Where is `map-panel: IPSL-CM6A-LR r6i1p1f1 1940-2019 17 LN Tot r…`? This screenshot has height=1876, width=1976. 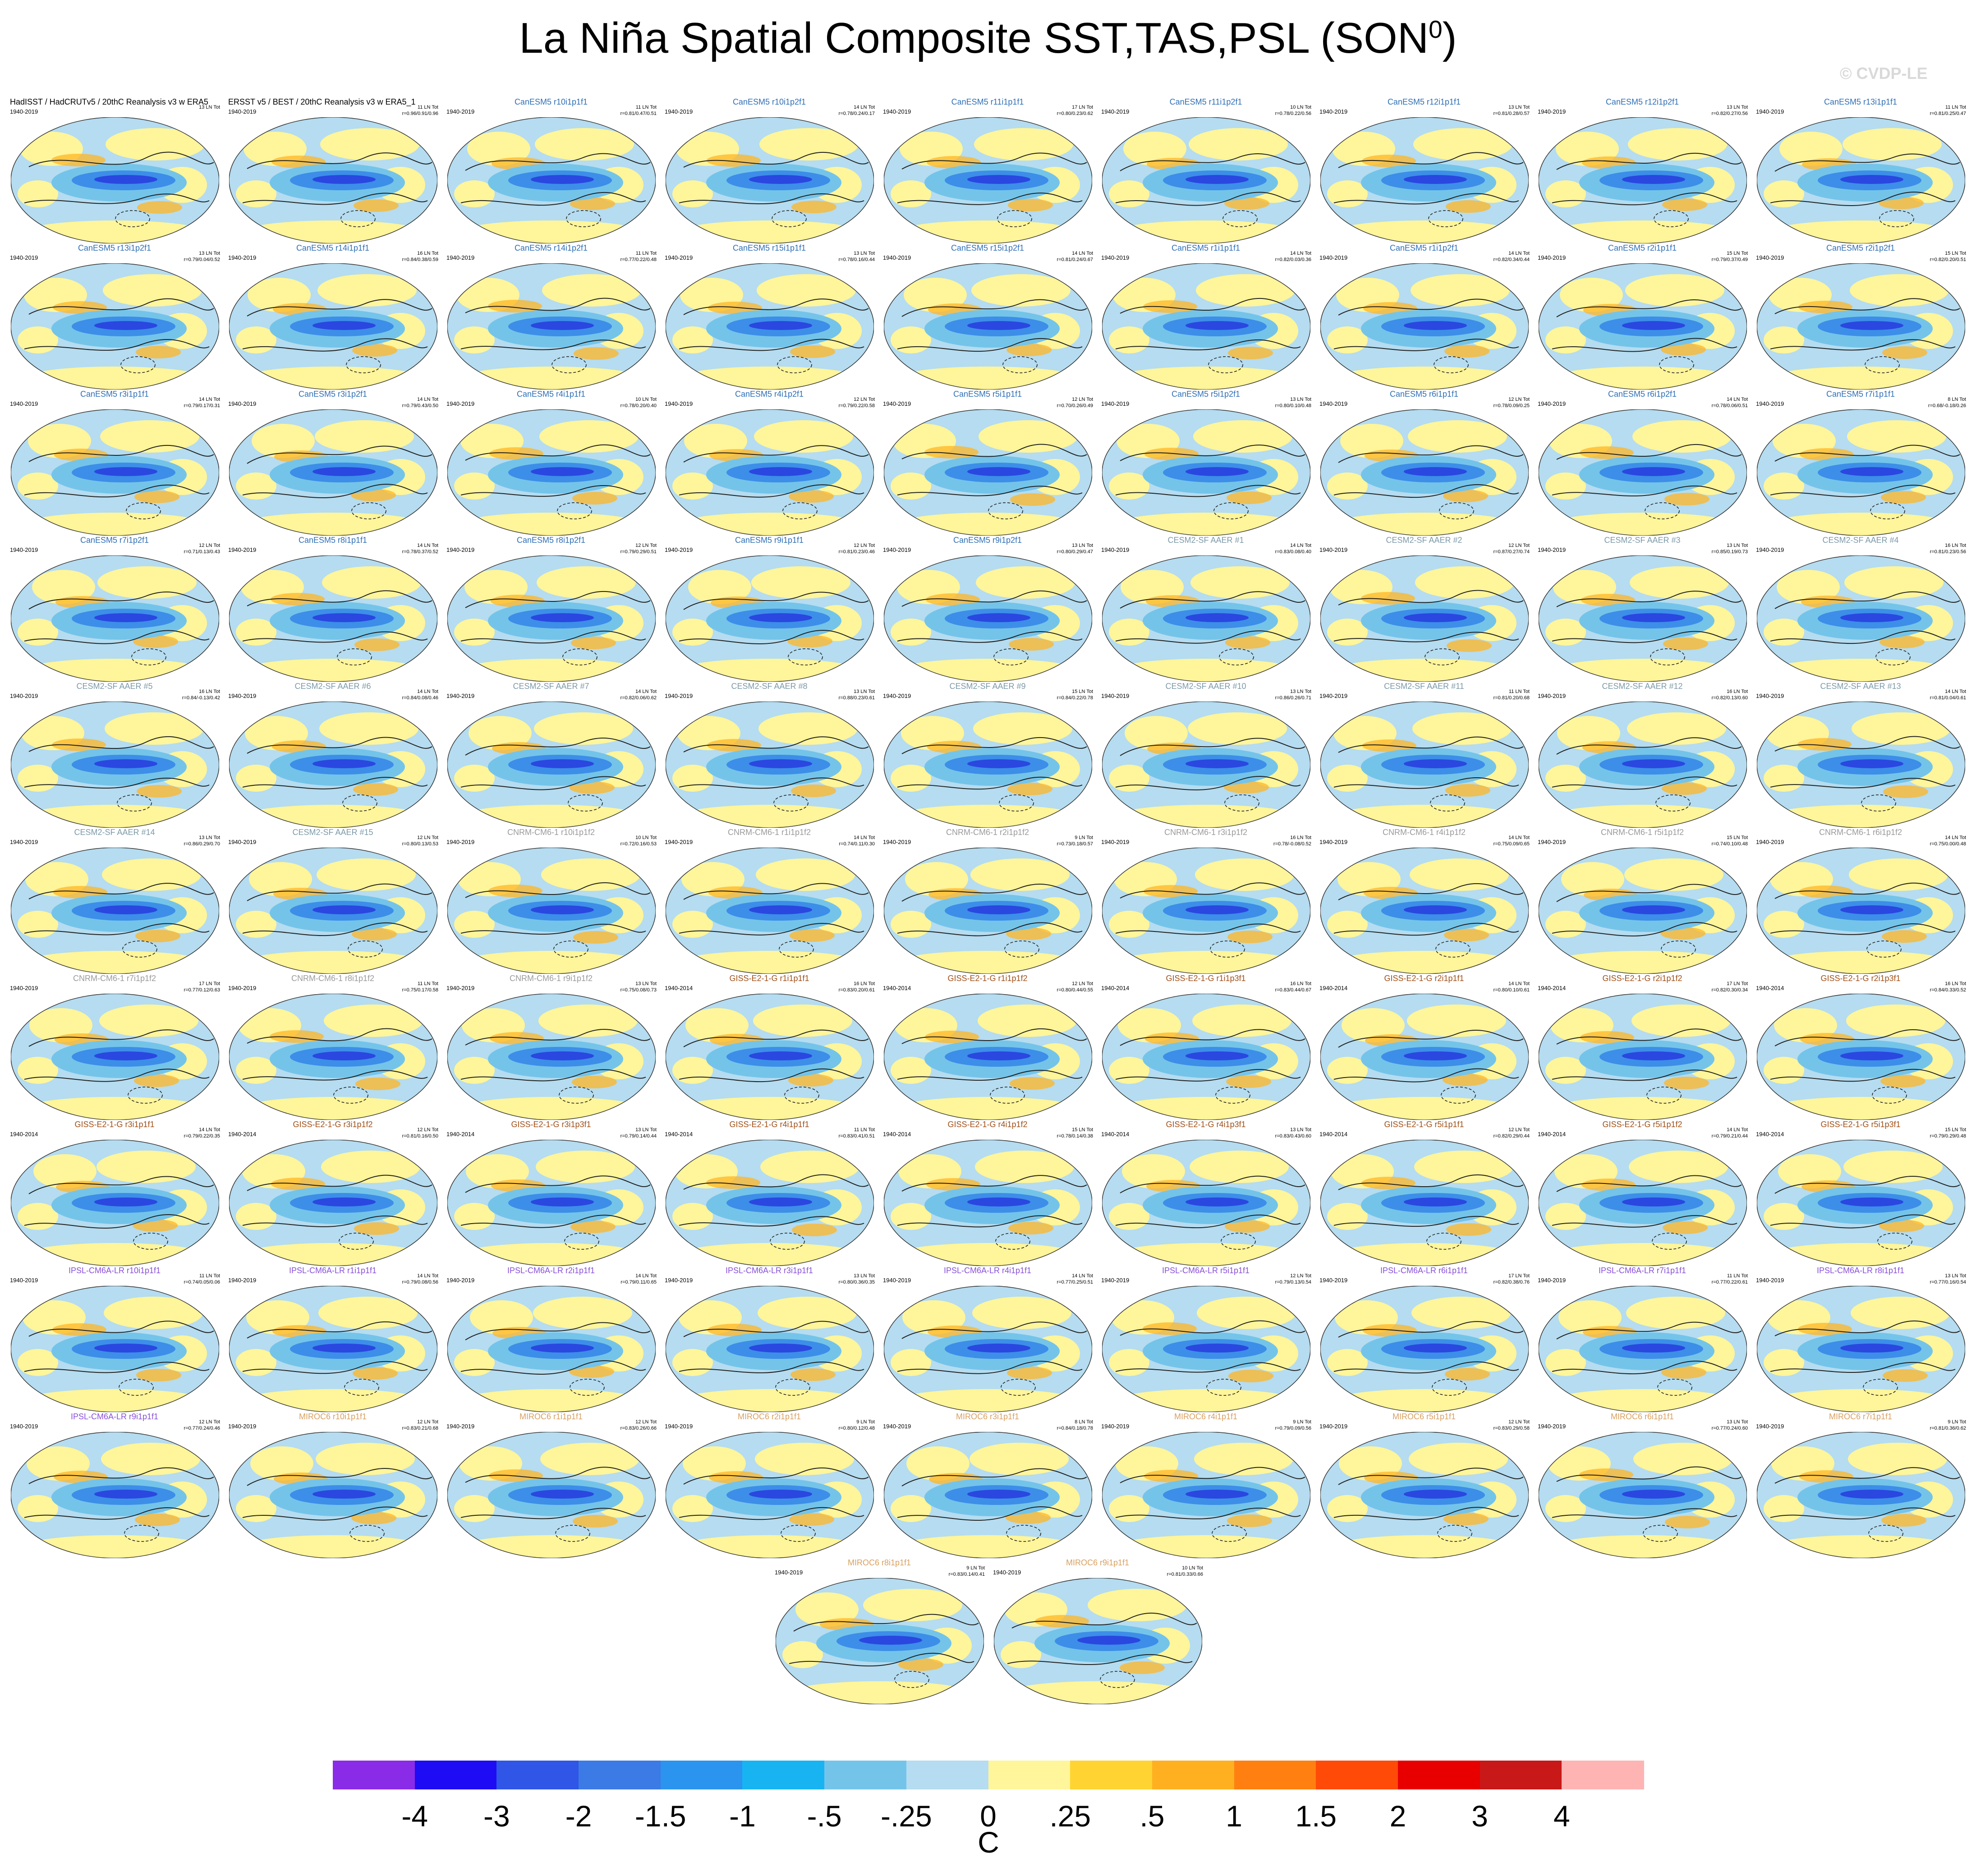 map-panel: IPSL-CM6A-LR r6i1p1f1 1940-2019 17 LN Tot r… is located at coordinates (1424, 1340).